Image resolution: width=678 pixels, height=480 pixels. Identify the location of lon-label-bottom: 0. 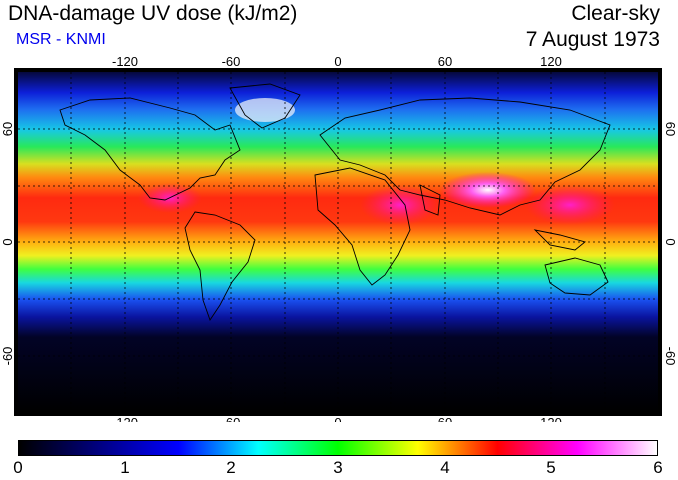
(337, 418).